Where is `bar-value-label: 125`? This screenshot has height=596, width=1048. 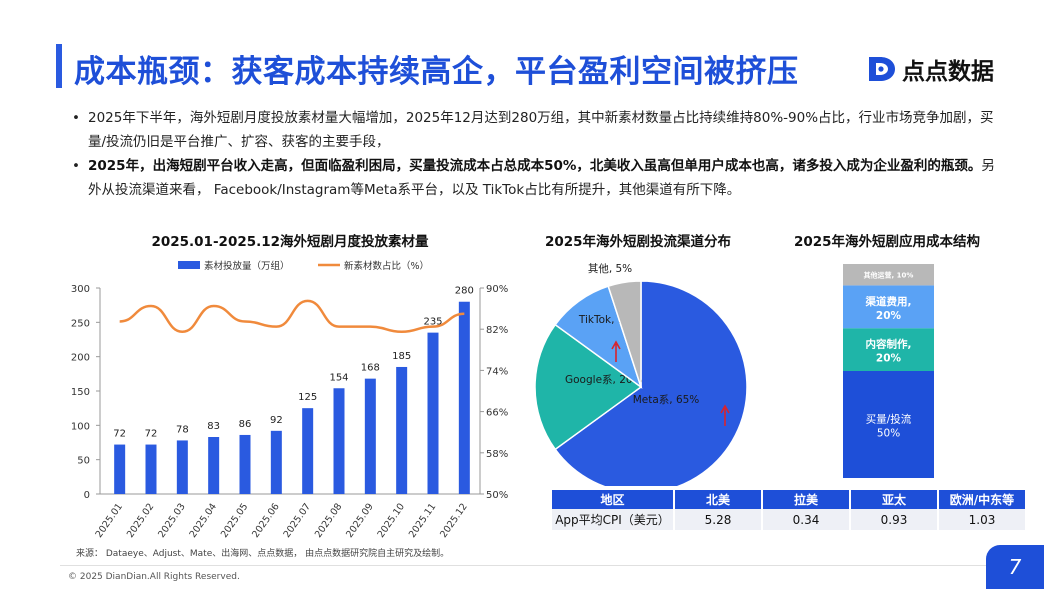 bar-value-label: 125 is located at coordinates (307, 397).